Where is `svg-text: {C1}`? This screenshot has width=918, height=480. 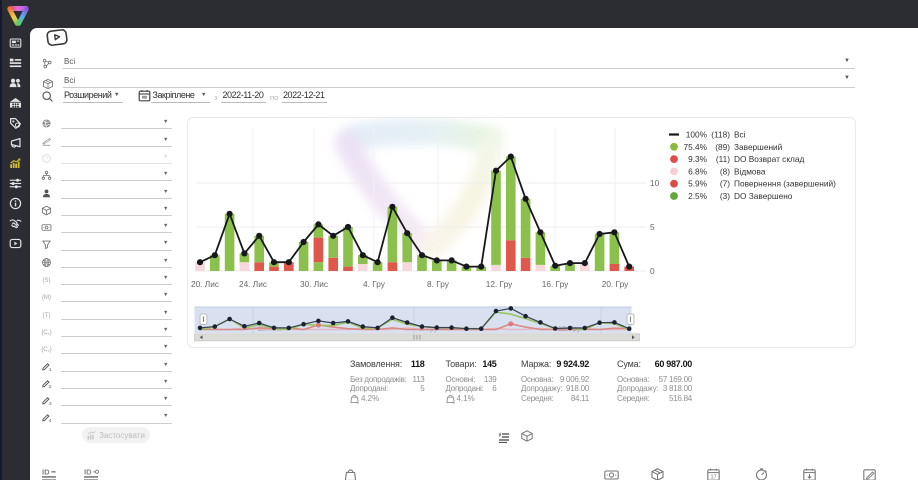 svg-text: {C1} is located at coordinates (46, 332).